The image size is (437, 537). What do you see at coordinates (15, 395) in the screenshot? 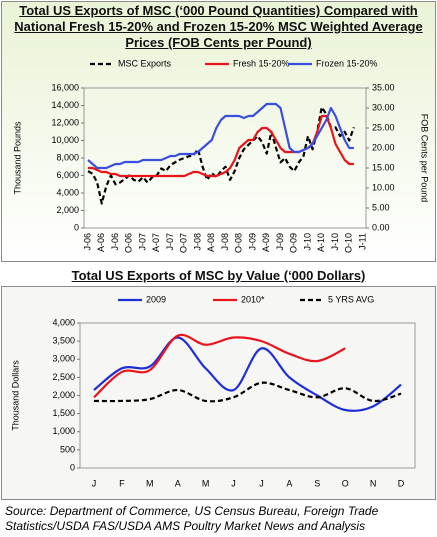
I see `y-axis-label: Thousand Dollars` at bounding box center [15, 395].